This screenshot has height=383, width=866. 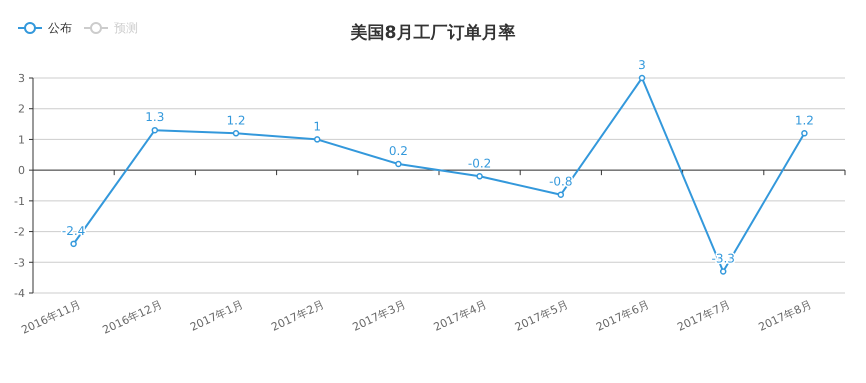 What do you see at coordinates (19, 201) in the screenshot?
I see `y-tick-label: -1` at bounding box center [19, 201].